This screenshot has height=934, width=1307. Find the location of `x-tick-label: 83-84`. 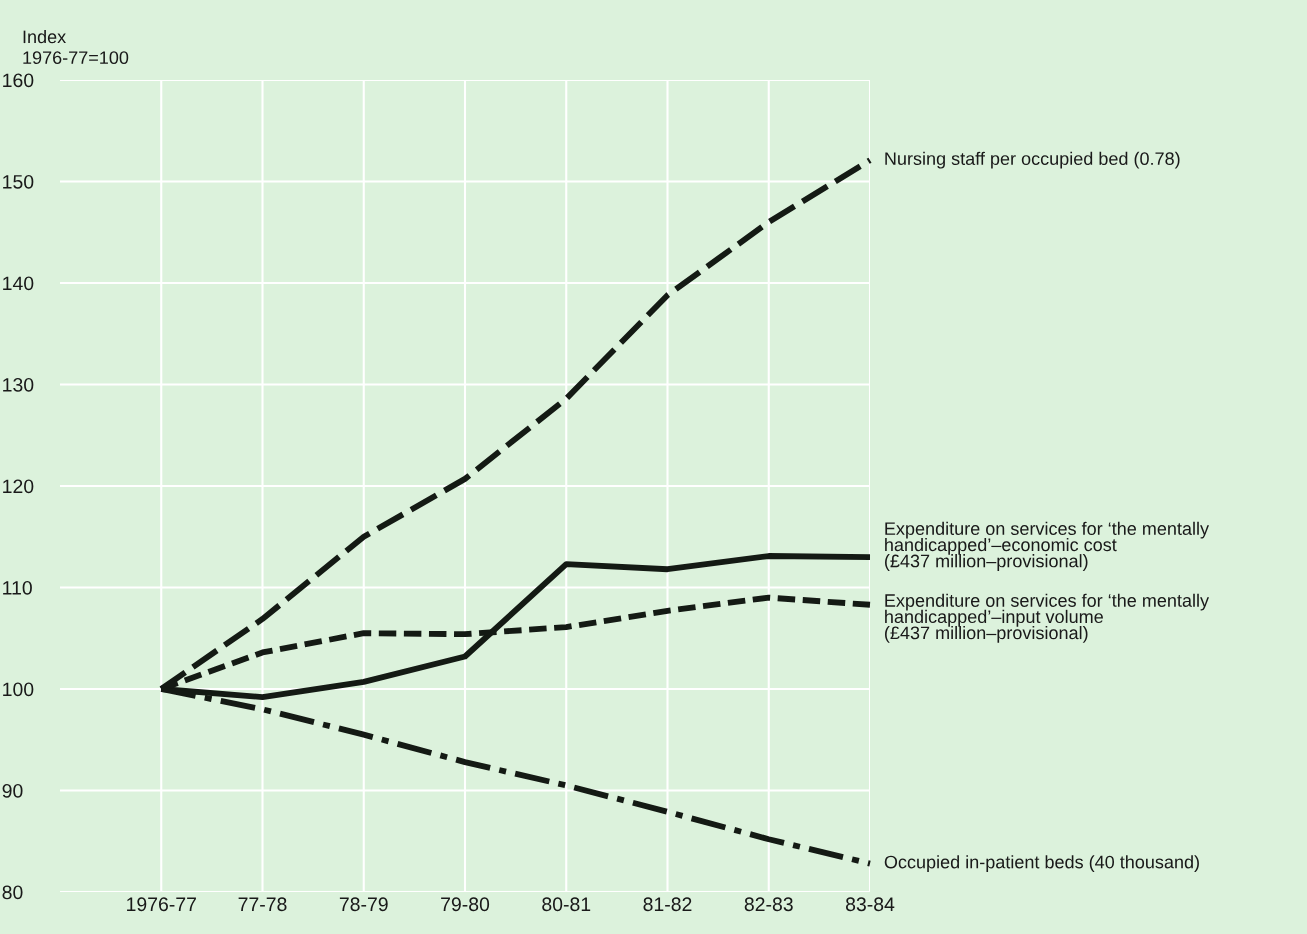

x-tick-label: 83-84 is located at coordinates (870, 904).